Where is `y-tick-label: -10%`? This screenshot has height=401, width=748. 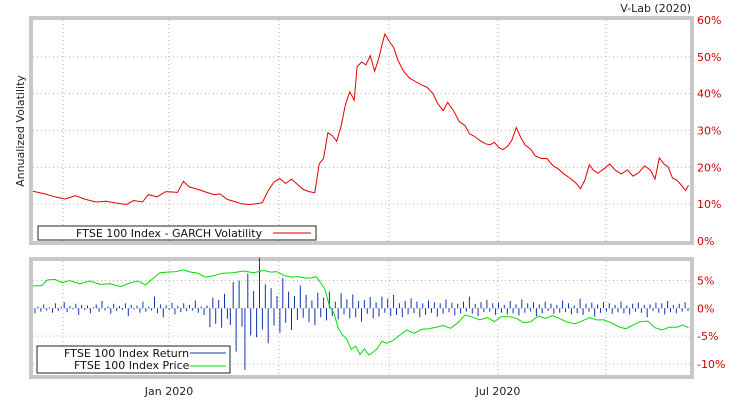
y-tick-label: -10% is located at coordinates (711, 364).